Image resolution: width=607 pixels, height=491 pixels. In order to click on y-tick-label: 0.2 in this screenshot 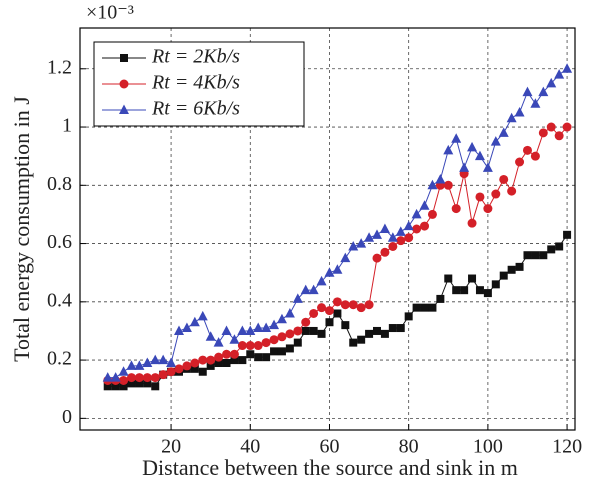, I will do `click(59, 359)`.